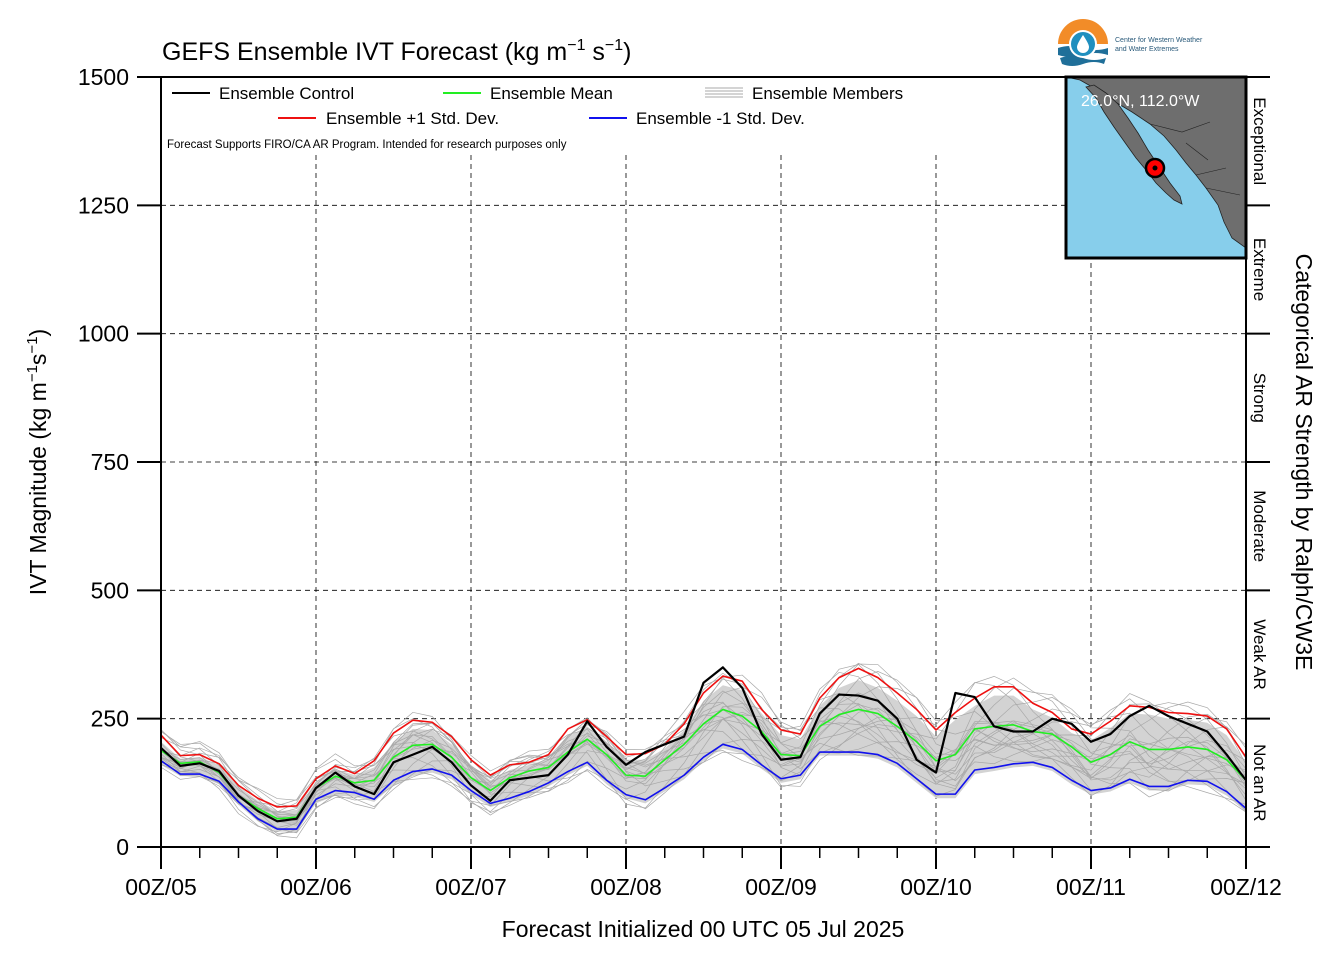 The image size is (1336, 962). What do you see at coordinates (1246, 887) in the screenshot?
I see `x-tick-label: 00Z/12` at bounding box center [1246, 887].